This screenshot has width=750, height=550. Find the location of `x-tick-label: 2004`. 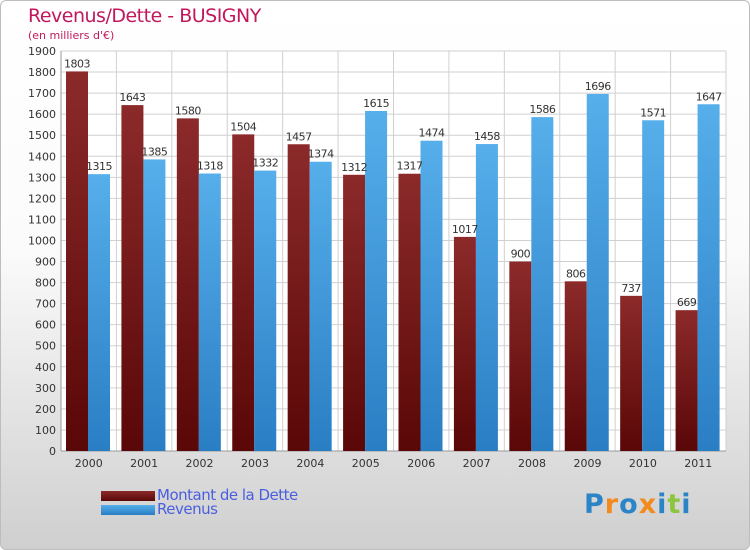

x-tick-label: 2004 is located at coordinates (310, 463).